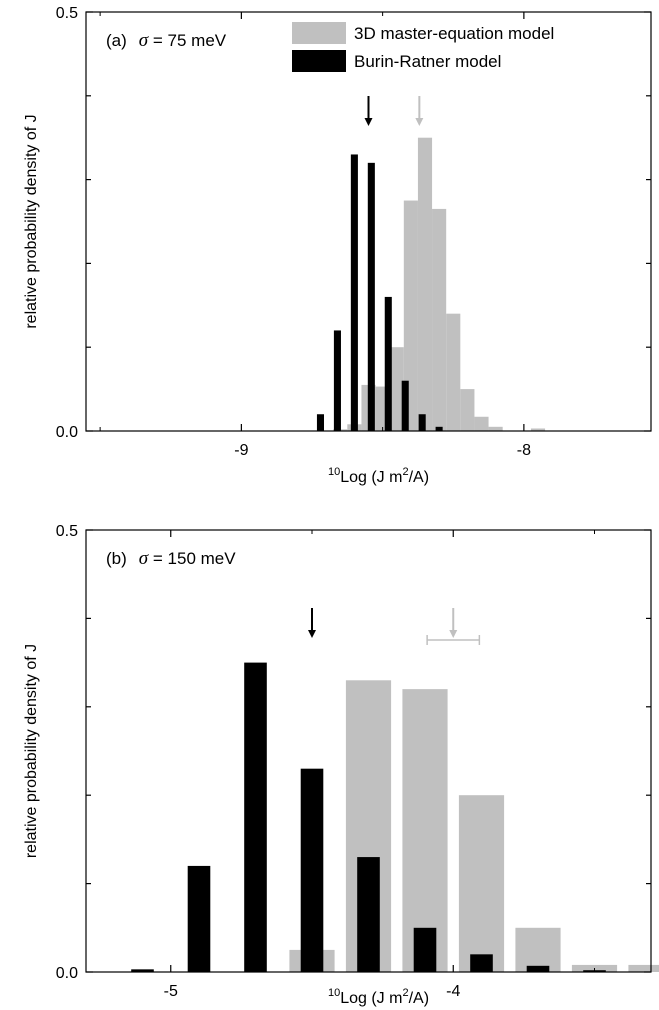 Image resolution: width=659 pixels, height=1010 pixels. I want to click on sigma-value: = 75 meV, so click(187, 40).